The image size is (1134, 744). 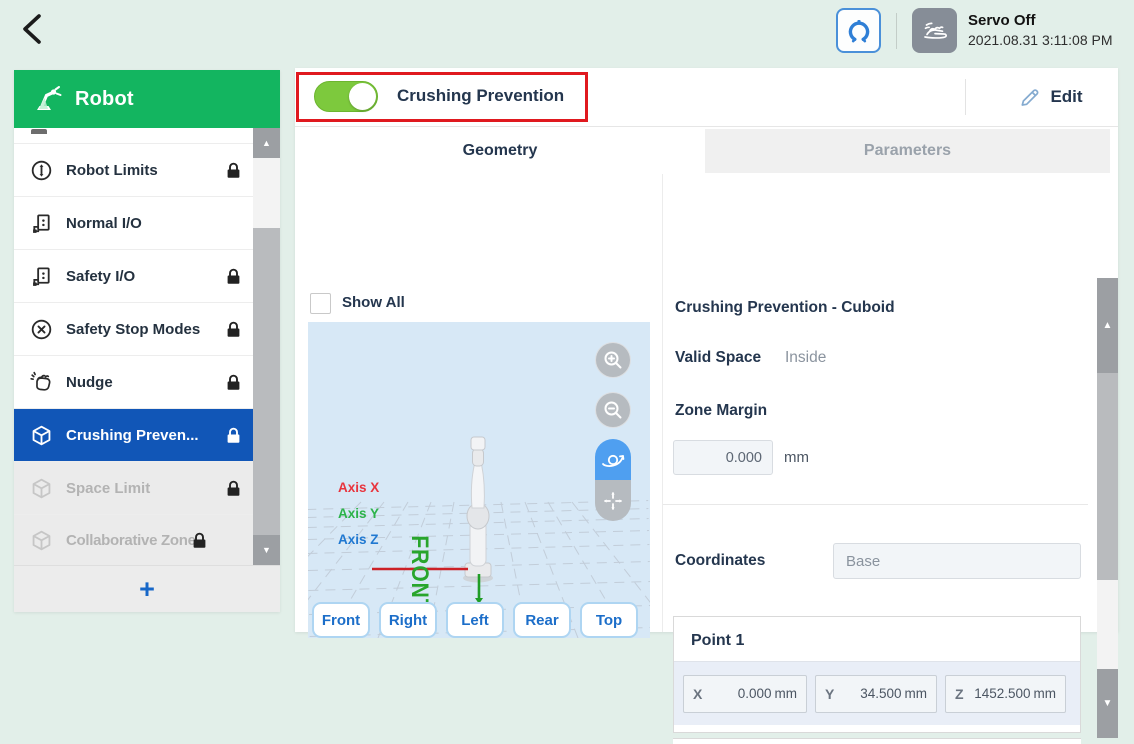 I want to click on sidebar-item-robot-limits: Robot Limits, so click(x=133, y=170).